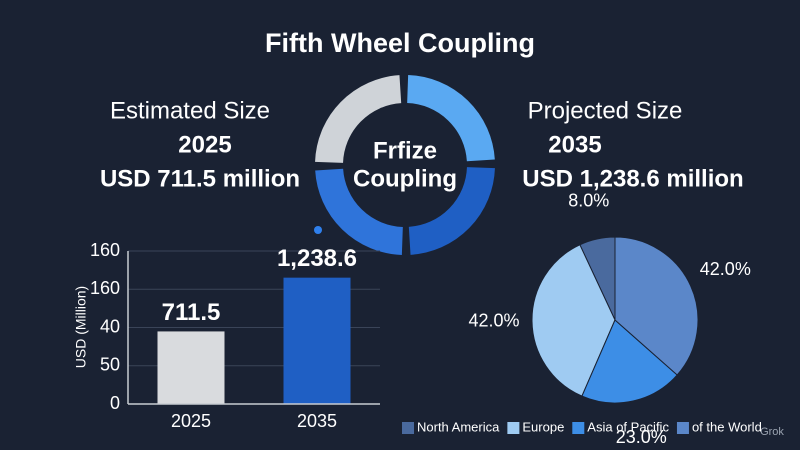 The height and width of the screenshot is (450, 800). What do you see at coordinates (191, 421) in the screenshot?
I see `x-tick-label: 2025` at bounding box center [191, 421].